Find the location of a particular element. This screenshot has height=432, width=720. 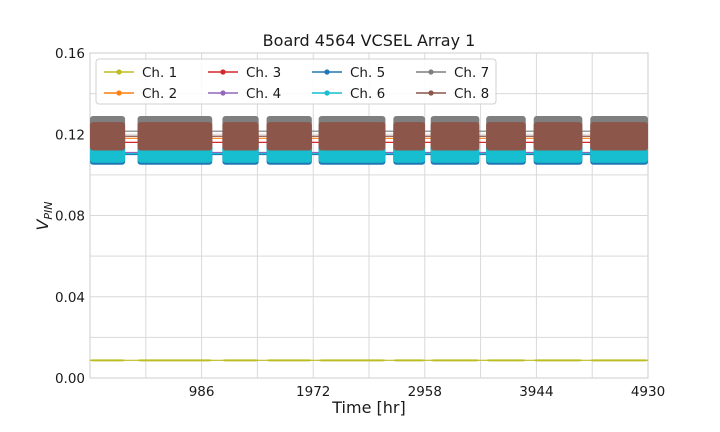

x-tick-label: 1972 is located at coordinates (313, 392).